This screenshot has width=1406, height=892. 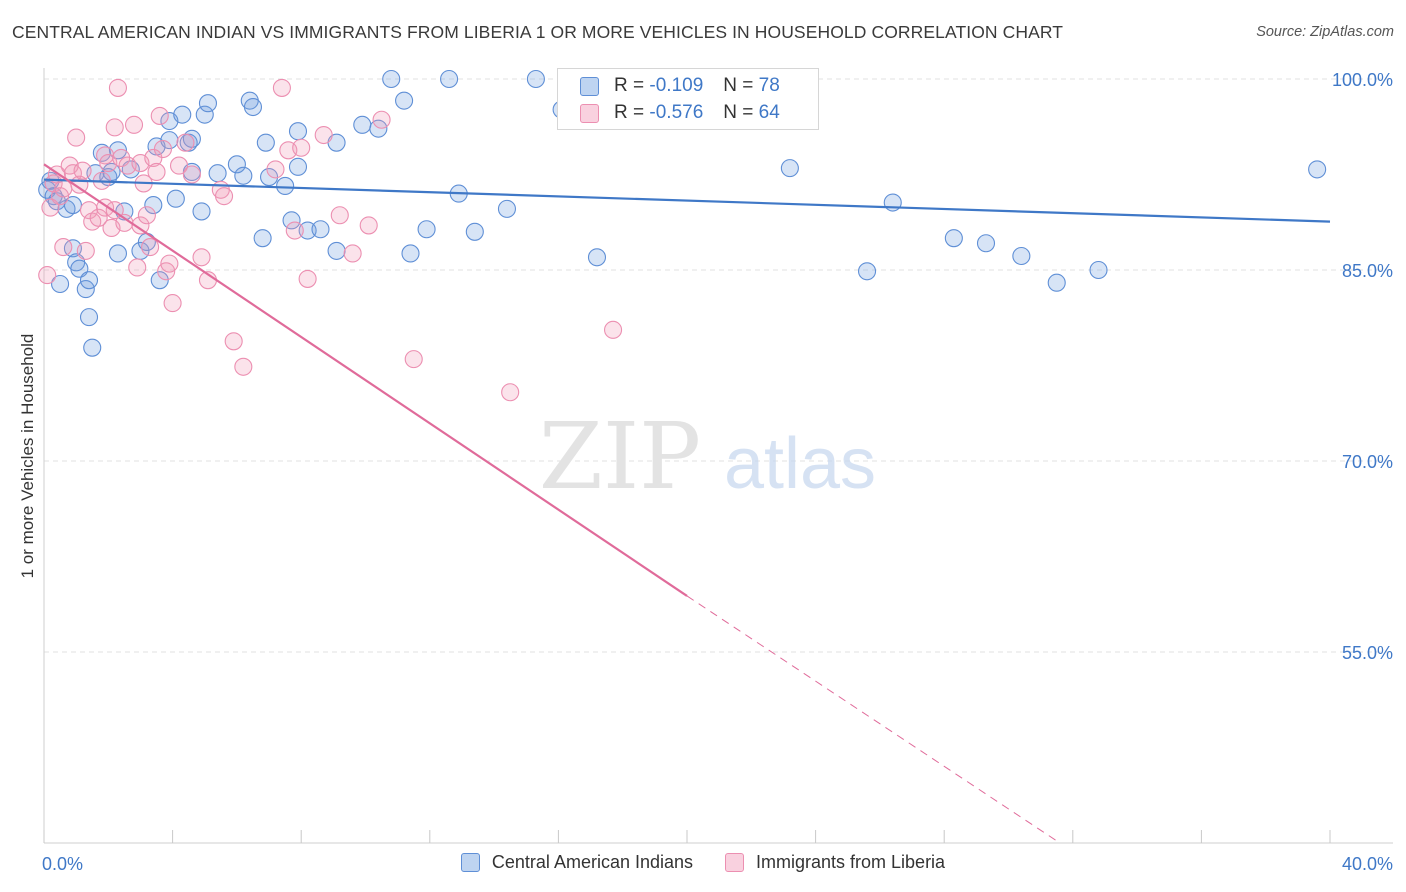 I want to click on y-tick-label: 100.0%, so click(x=1362, y=80).